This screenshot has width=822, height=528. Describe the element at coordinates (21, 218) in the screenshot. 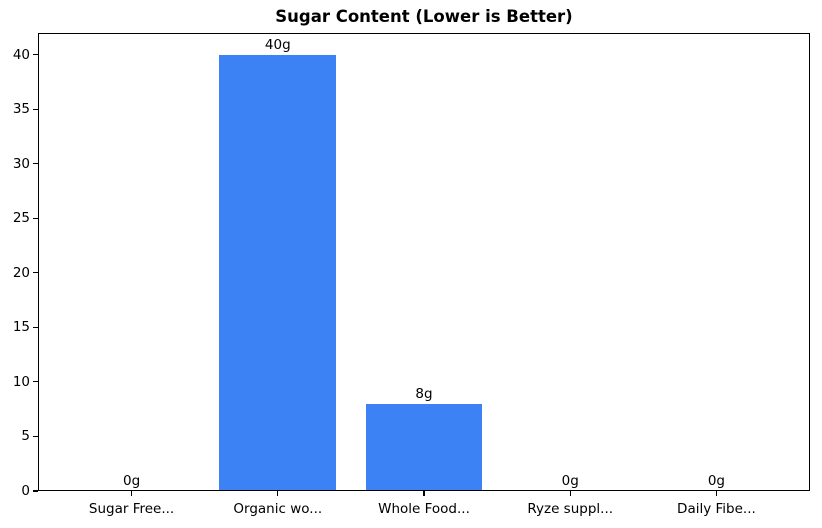

I see `y-tick-label: 25` at that location.